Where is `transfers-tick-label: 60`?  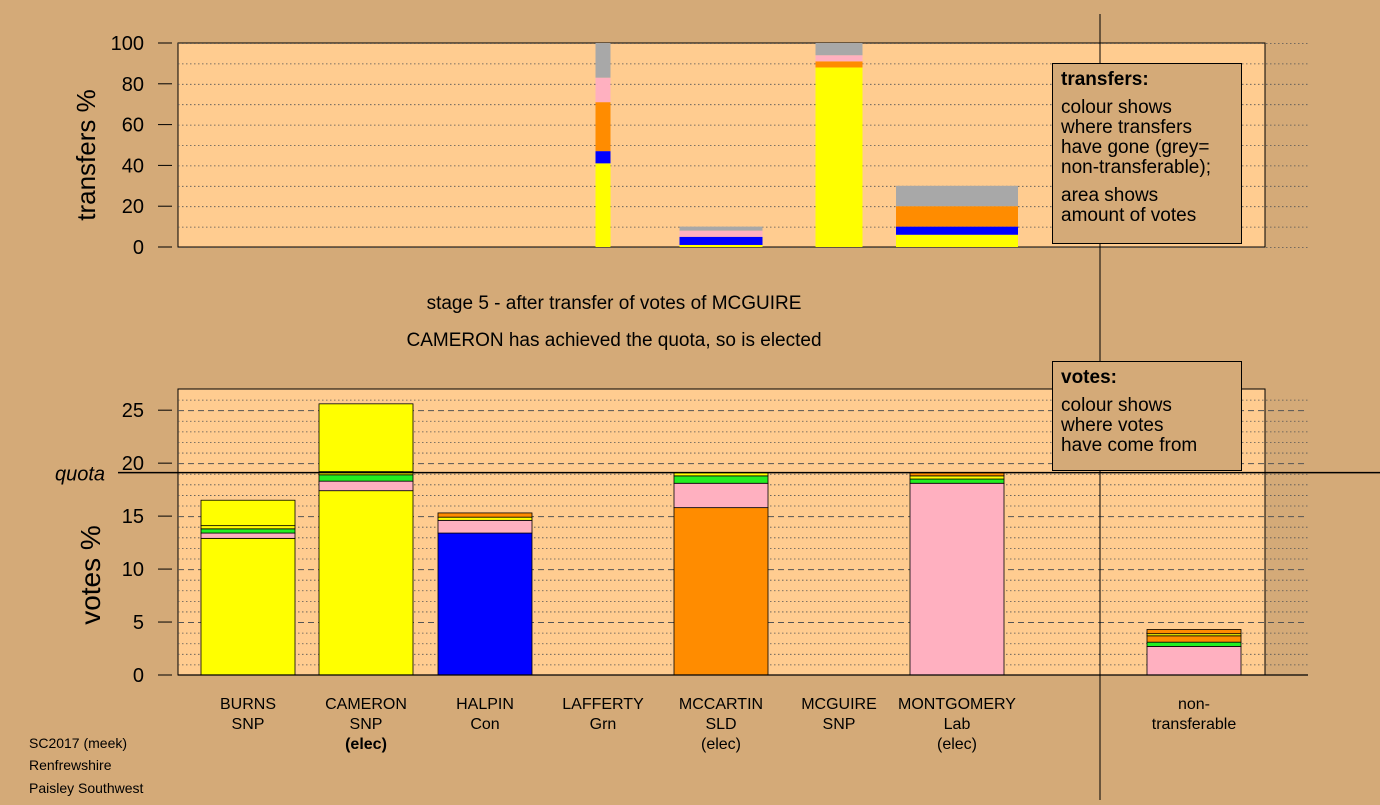
transfers-tick-label: 60 is located at coordinates (133, 126).